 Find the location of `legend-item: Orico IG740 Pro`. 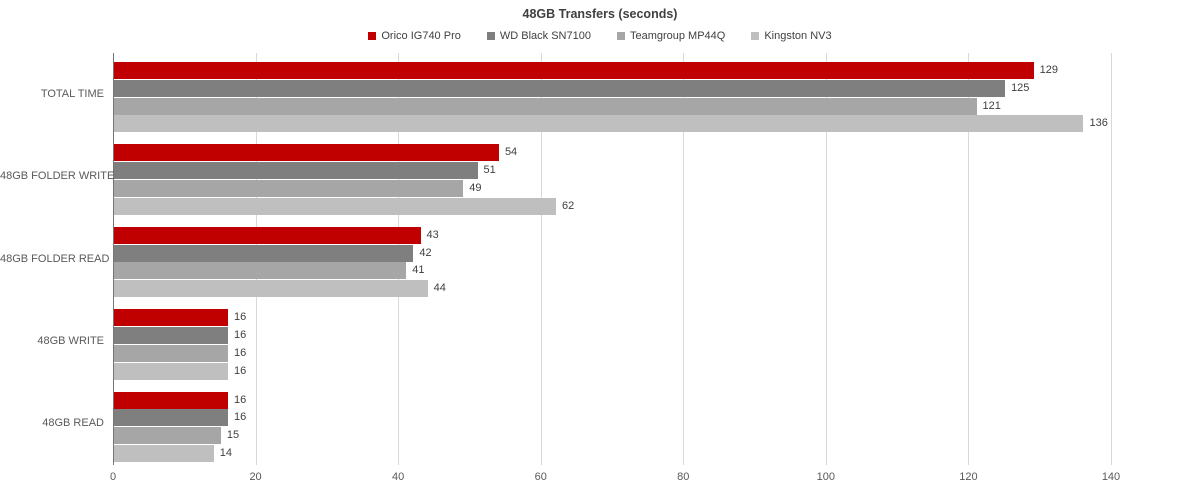

legend-item: Orico IG740 Pro is located at coordinates (414, 36).